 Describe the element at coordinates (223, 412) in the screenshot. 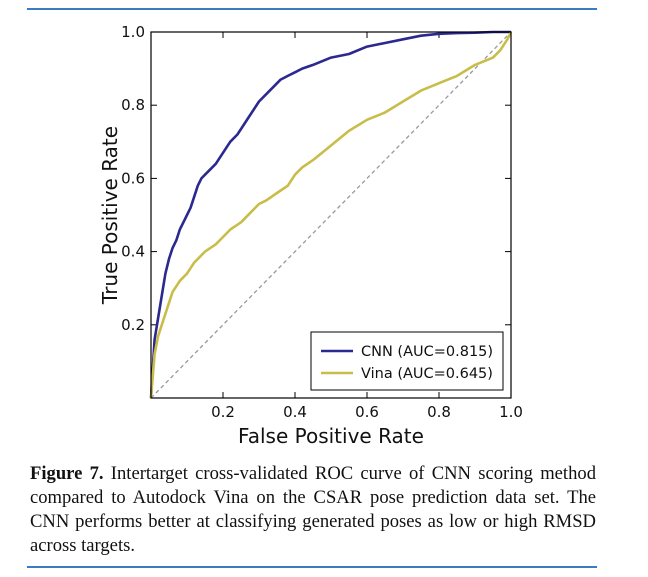

I see `x-tick-label: 0.2` at that location.